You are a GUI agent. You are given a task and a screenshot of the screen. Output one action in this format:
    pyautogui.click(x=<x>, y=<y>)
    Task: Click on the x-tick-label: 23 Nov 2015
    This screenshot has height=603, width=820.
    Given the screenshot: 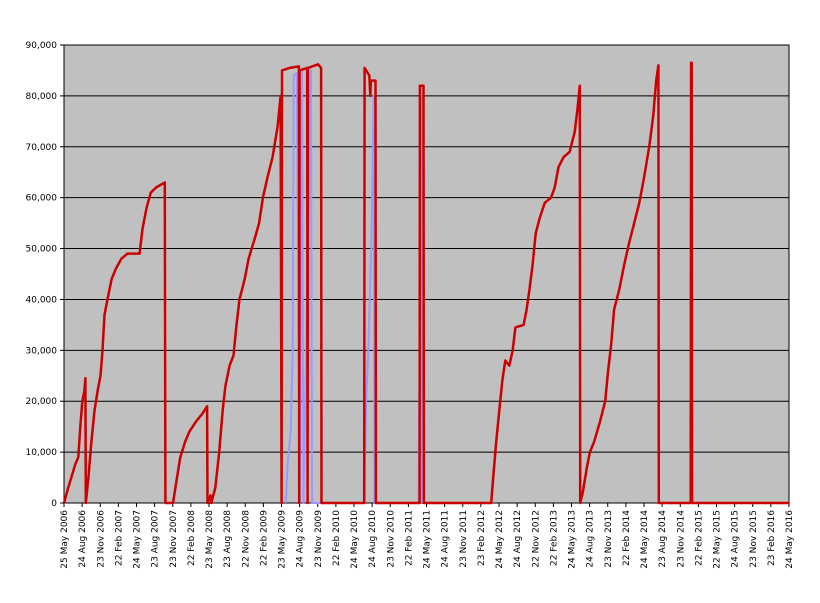 What is the action you would take?
    pyautogui.click(x=754, y=539)
    